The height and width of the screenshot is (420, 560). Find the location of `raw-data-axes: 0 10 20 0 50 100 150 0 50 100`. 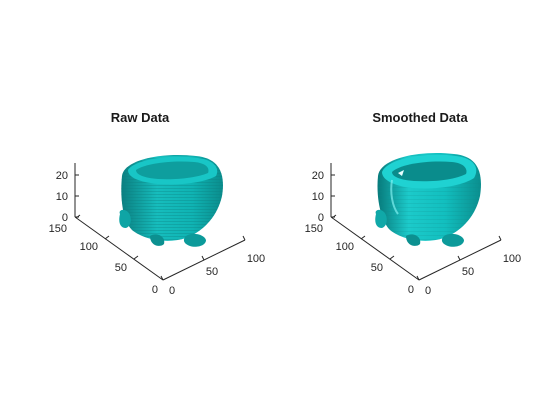

raw-data-axes: 0 10 20 0 50 100 150 0 50 100 is located at coordinates (157, 225).